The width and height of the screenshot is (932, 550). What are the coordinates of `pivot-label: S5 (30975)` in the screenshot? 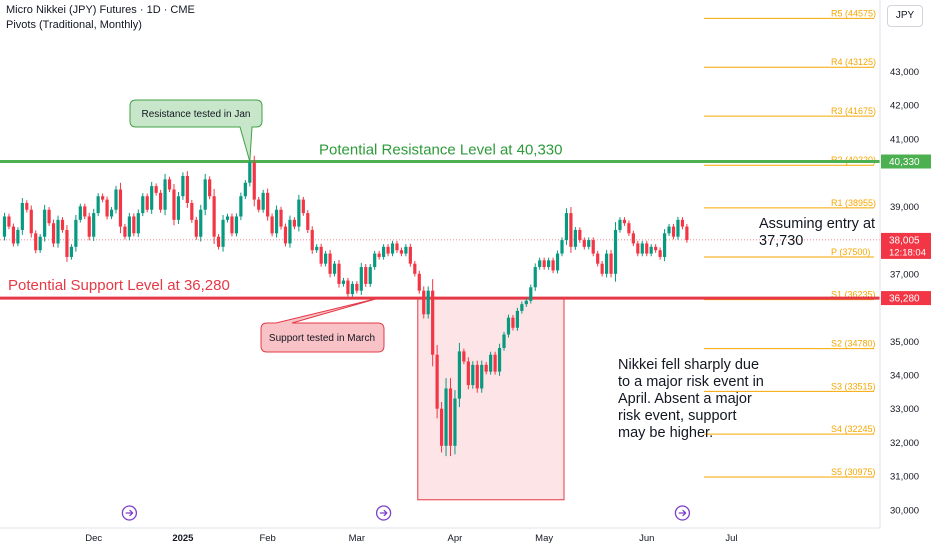 It's located at (853, 472).